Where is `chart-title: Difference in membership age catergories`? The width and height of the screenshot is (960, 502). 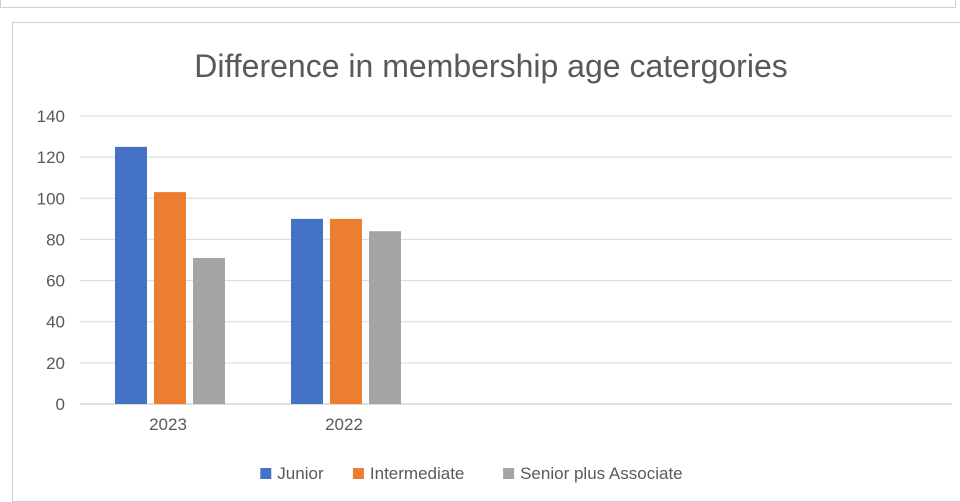 chart-title: Difference in membership age catergories is located at coordinates (490, 66).